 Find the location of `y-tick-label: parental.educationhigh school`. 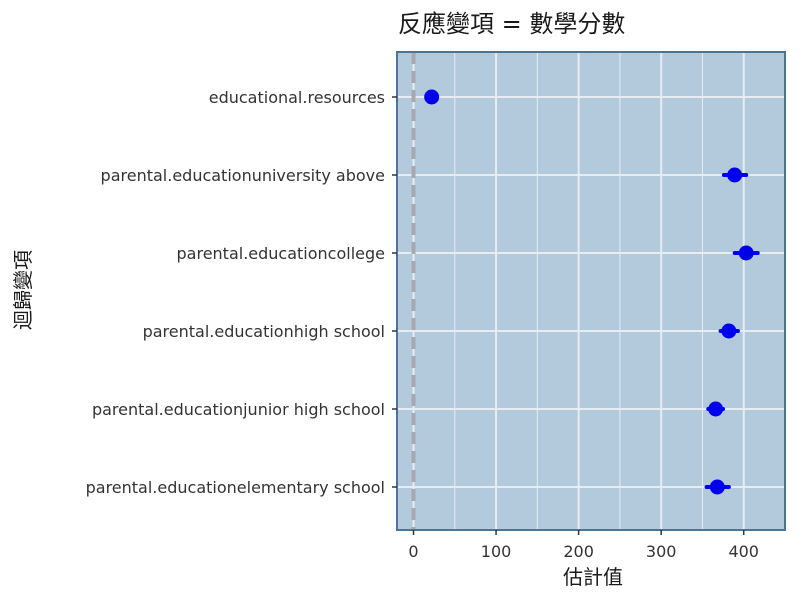

y-tick-label: parental.educationhigh school is located at coordinates (264, 331).